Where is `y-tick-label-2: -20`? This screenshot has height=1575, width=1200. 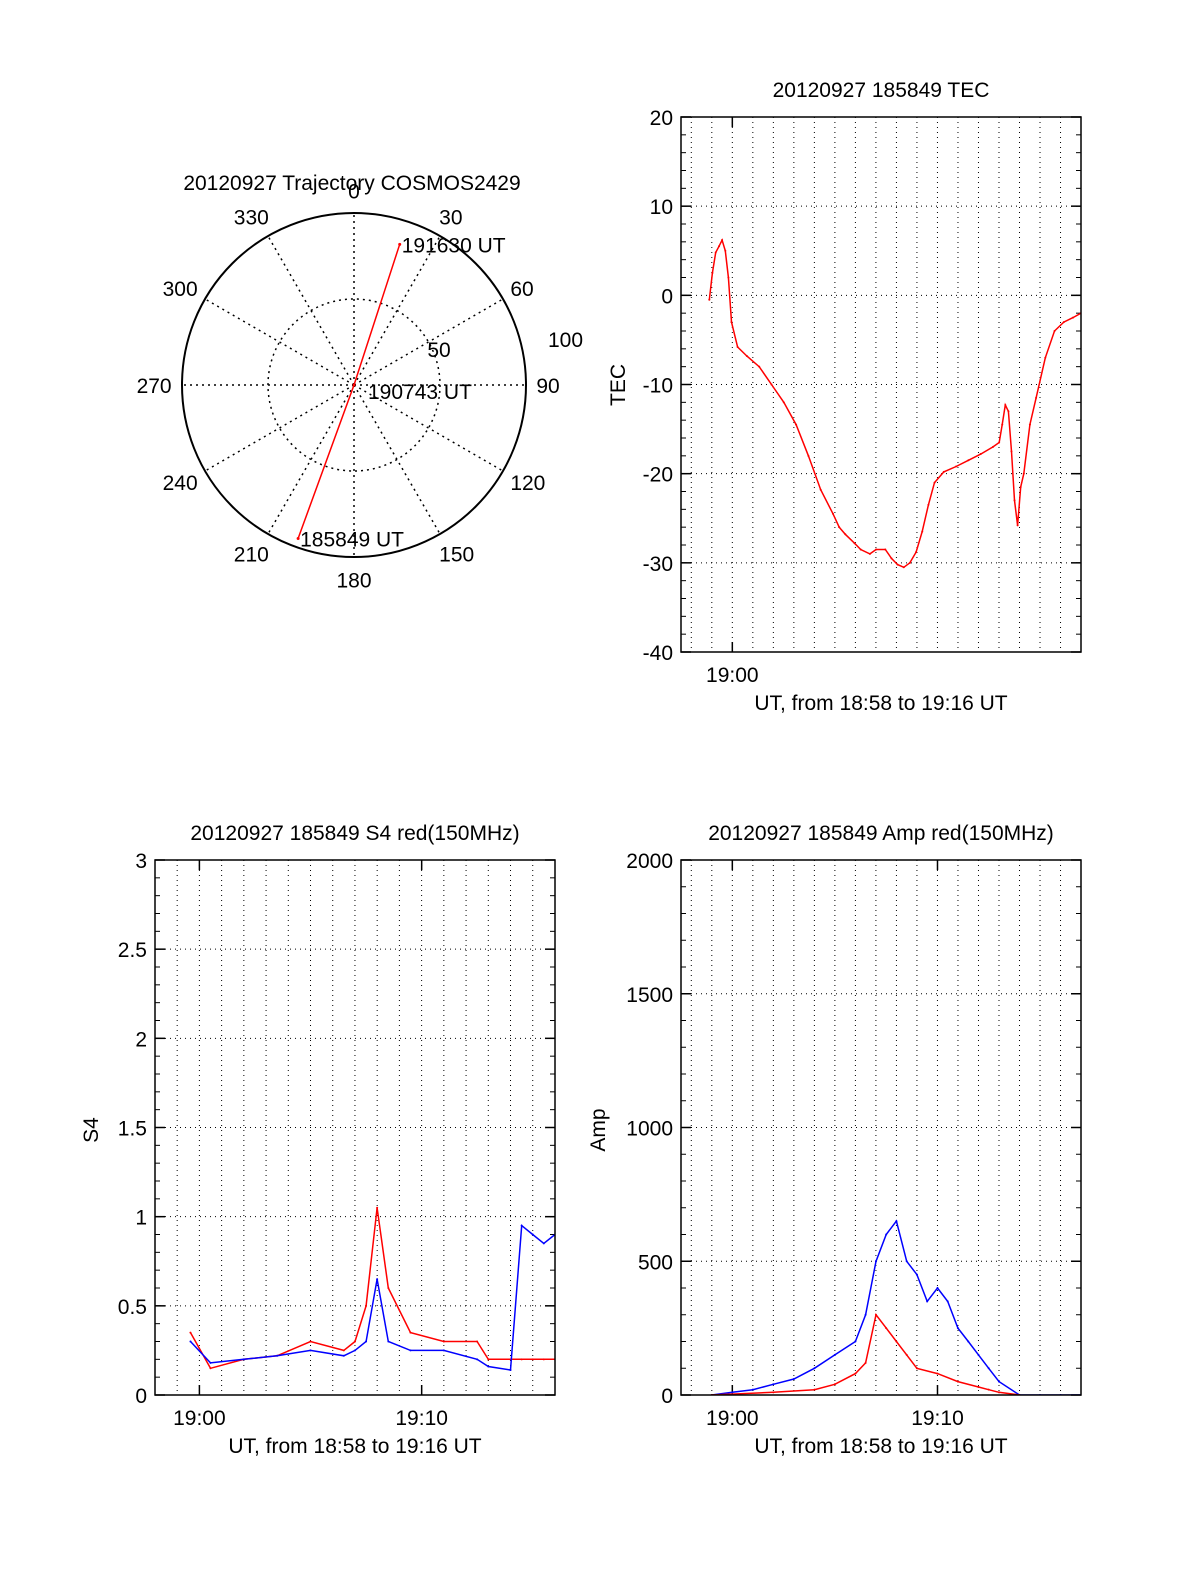 y-tick-label-2: -20 is located at coordinates (658, 475).